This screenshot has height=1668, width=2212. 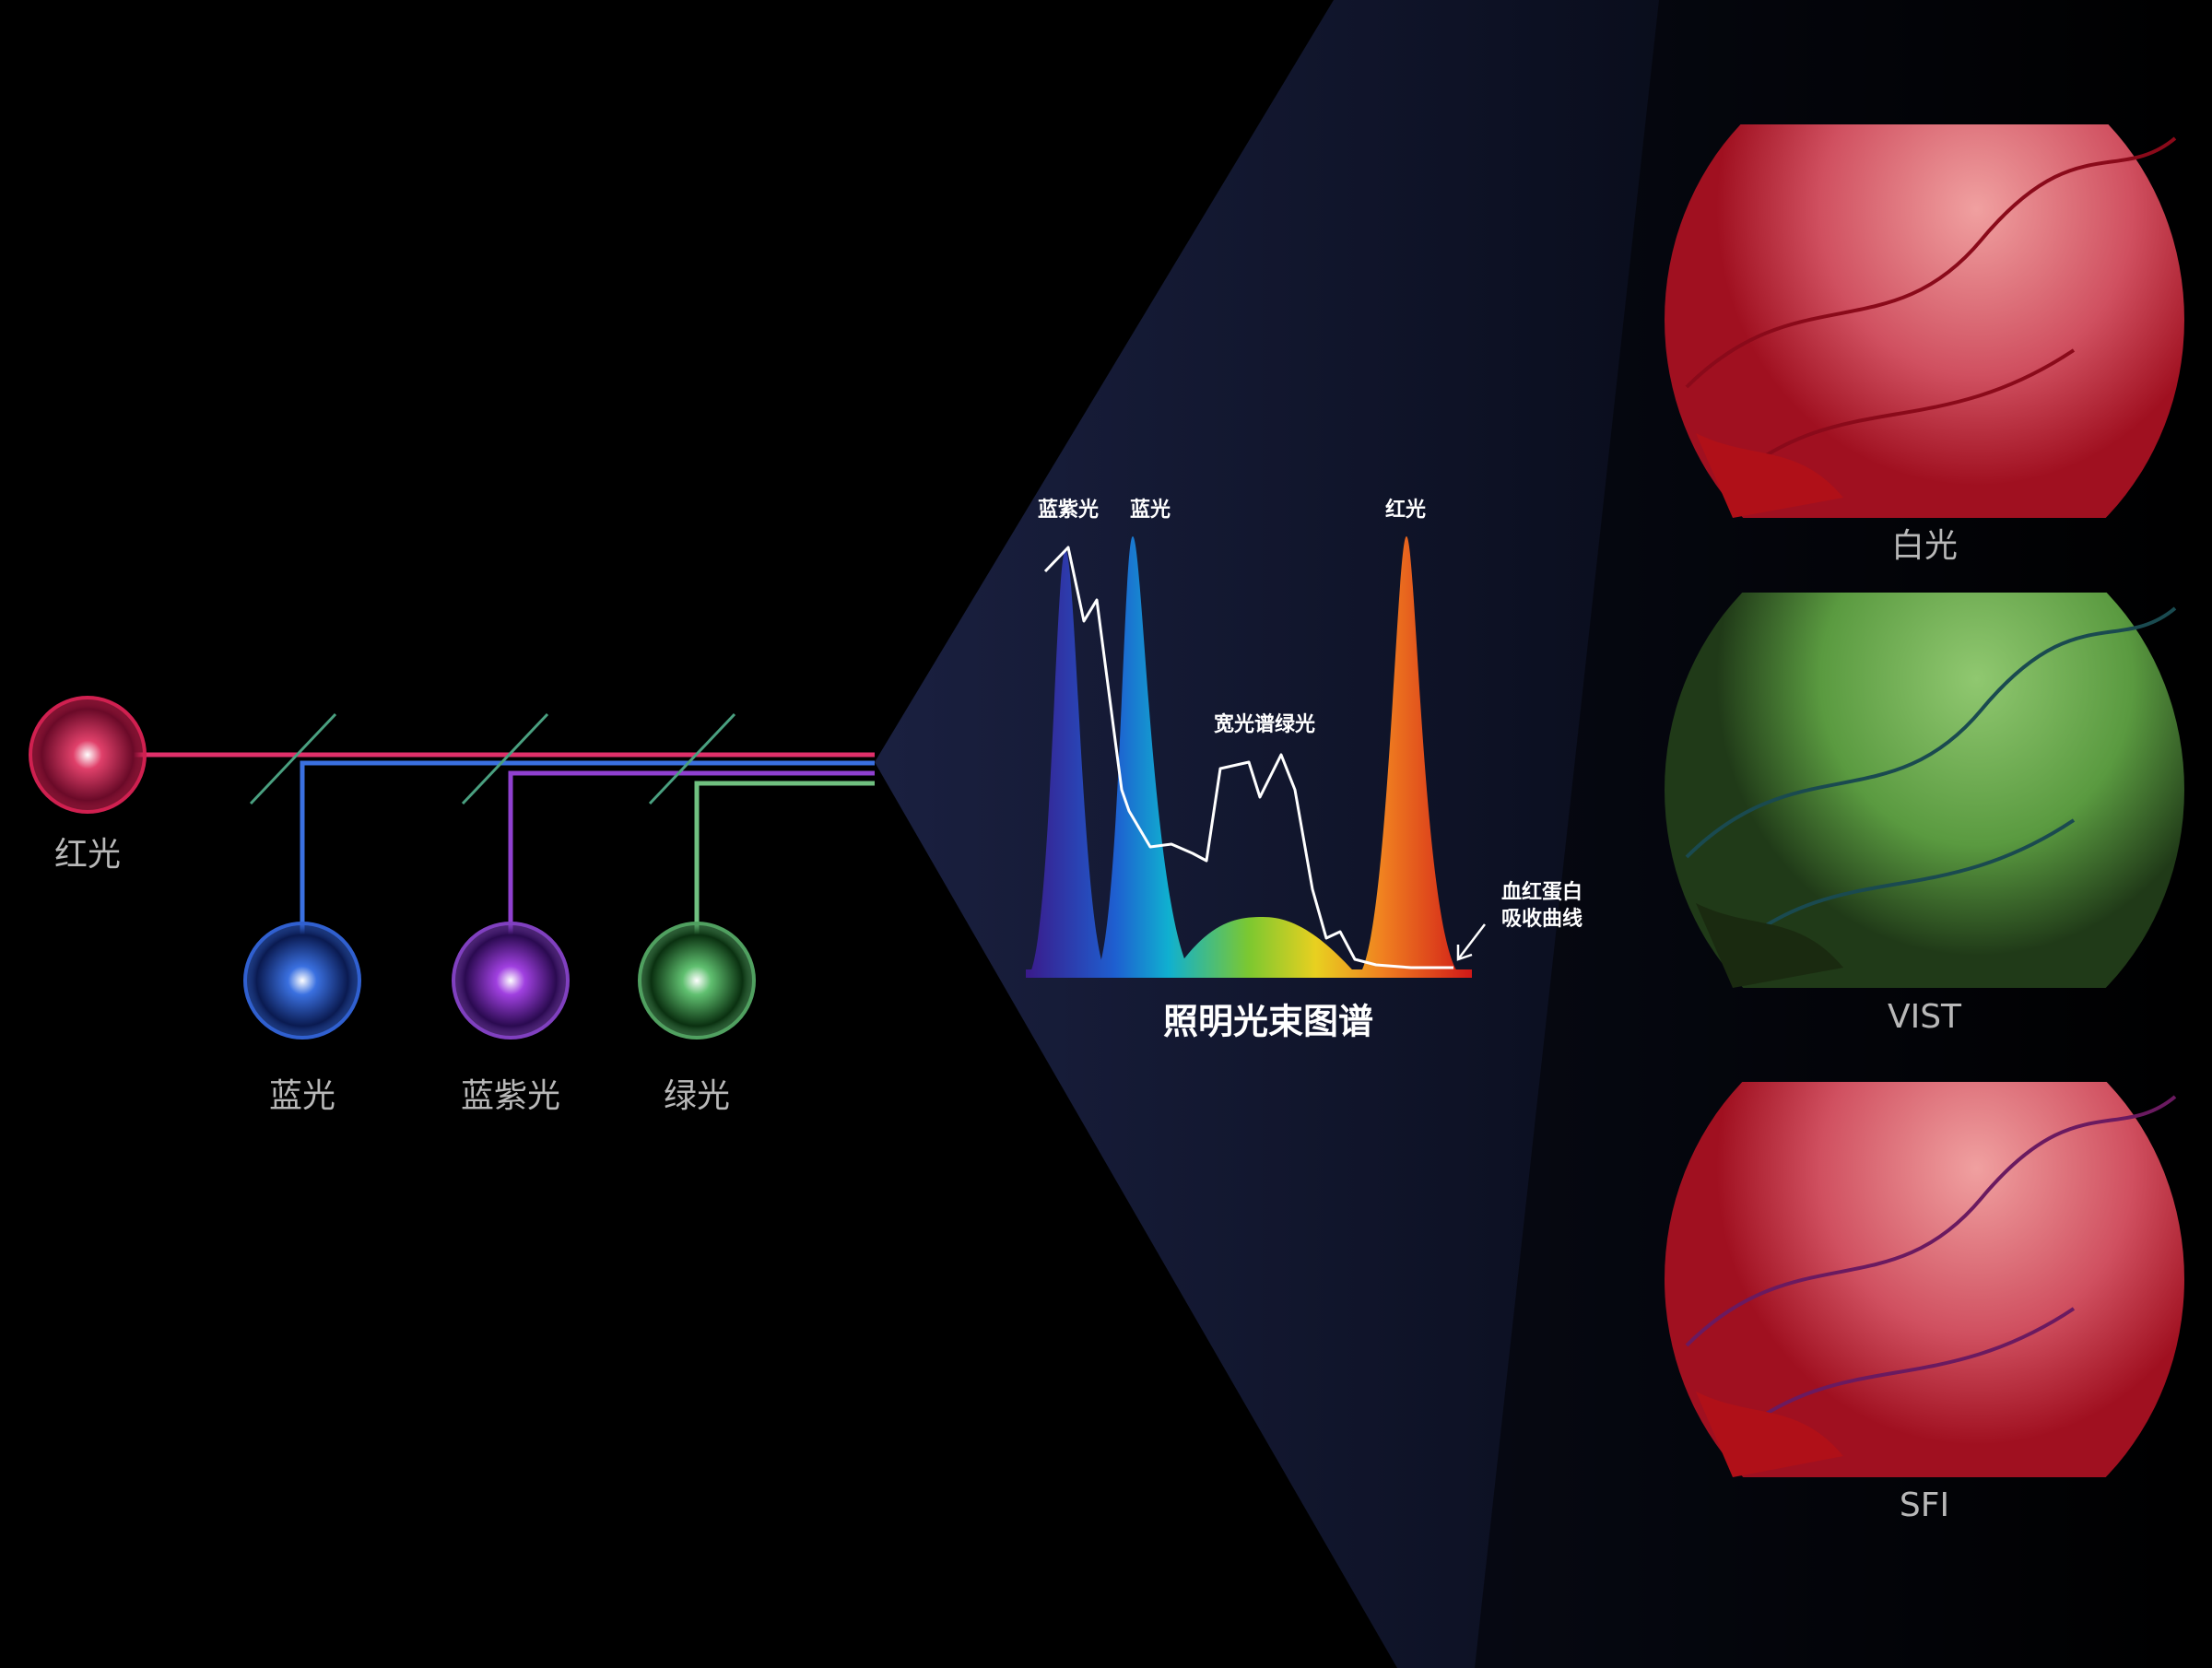 What do you see at coordinates (510, 1096) in the screenshot?
I see `source-label: 蓝紫光` at bounding box center [510, 1096].